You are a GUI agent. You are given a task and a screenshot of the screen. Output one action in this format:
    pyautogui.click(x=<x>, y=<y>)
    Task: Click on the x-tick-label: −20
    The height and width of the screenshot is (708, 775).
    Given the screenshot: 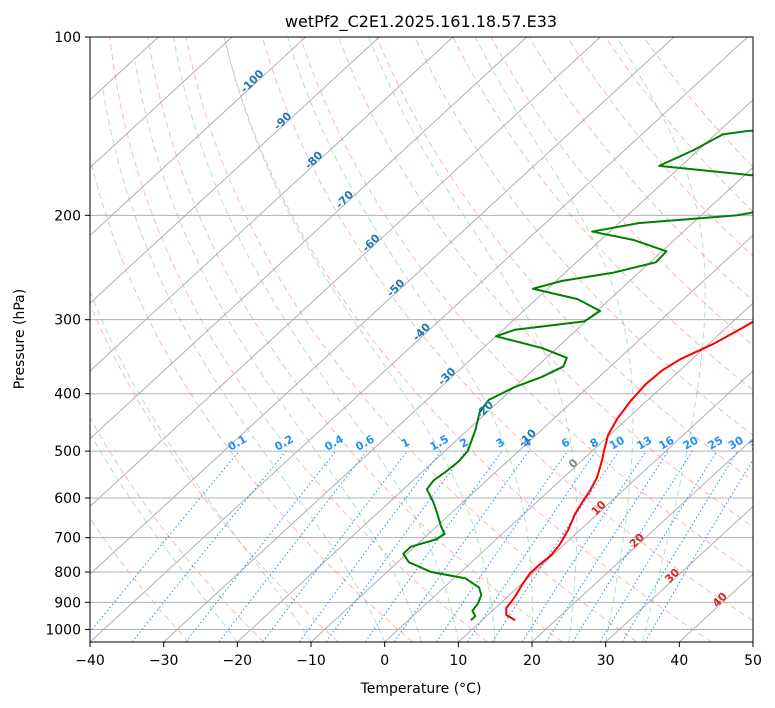 What is the action you would take?
    pyautogui.click(x=238, y=661)
    